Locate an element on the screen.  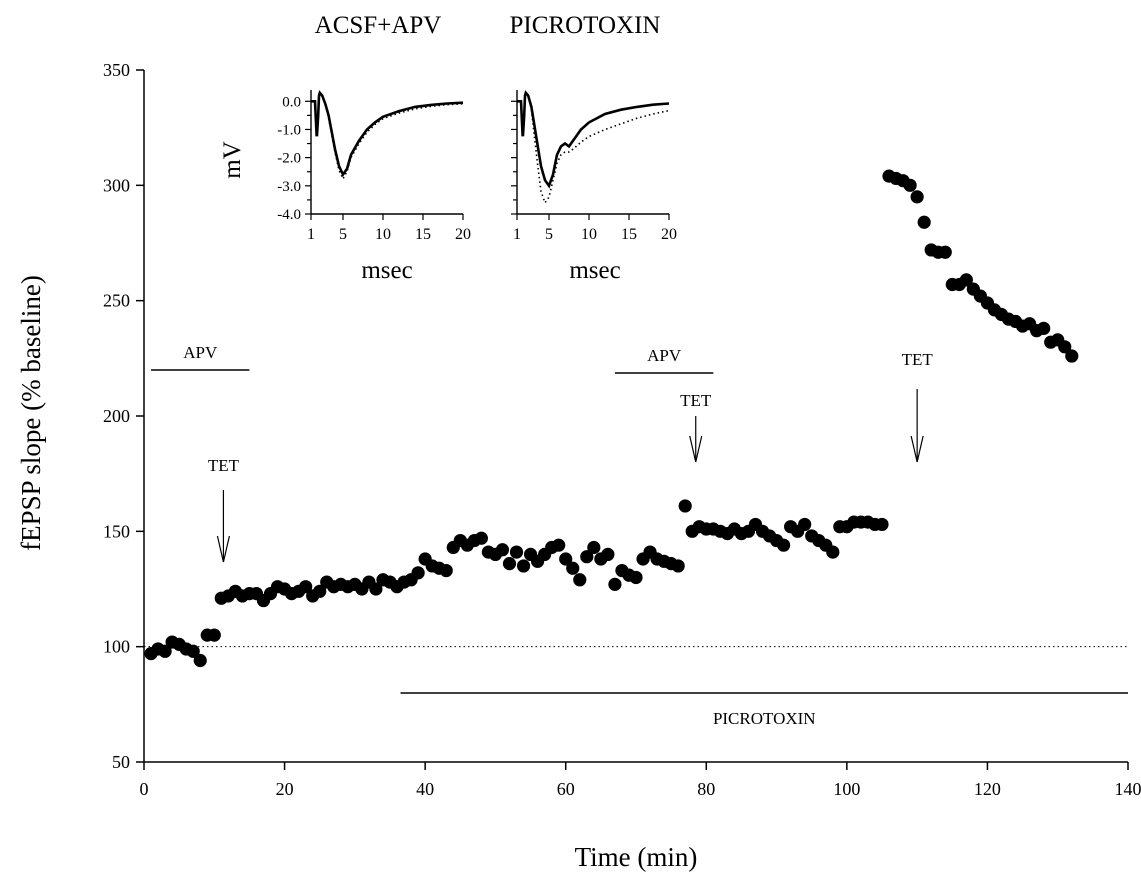
x-tick-label: 20 is located at coordinates (285, 789).